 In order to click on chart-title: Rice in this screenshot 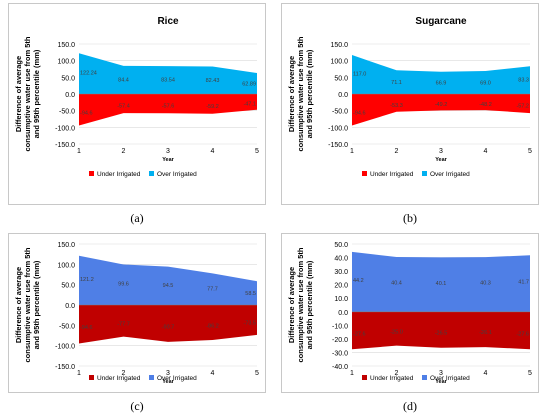, I will do `click(168, 21)`.